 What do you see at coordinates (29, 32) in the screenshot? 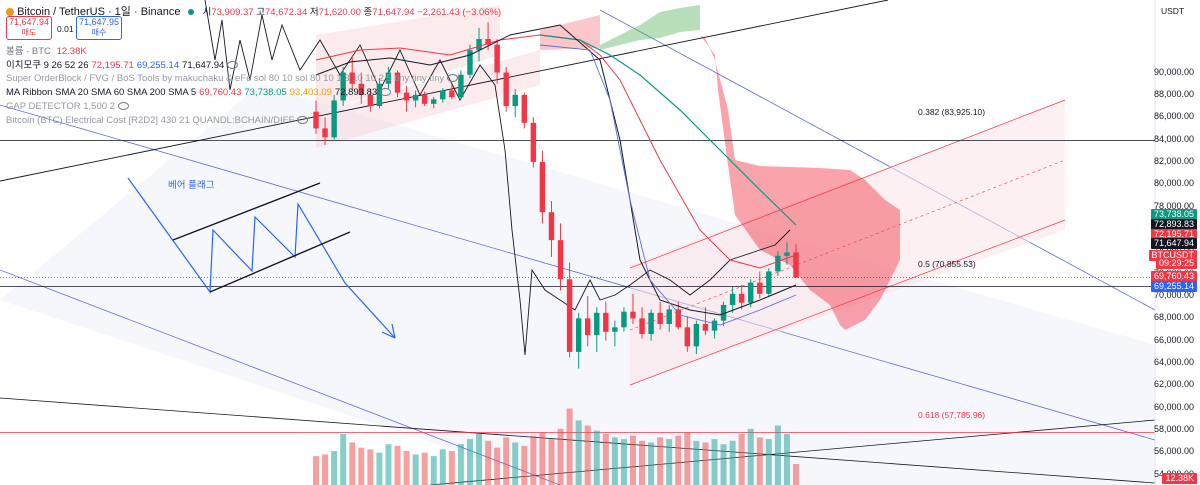
I see `sell-label: 매도` at bounding box center [29, 32].